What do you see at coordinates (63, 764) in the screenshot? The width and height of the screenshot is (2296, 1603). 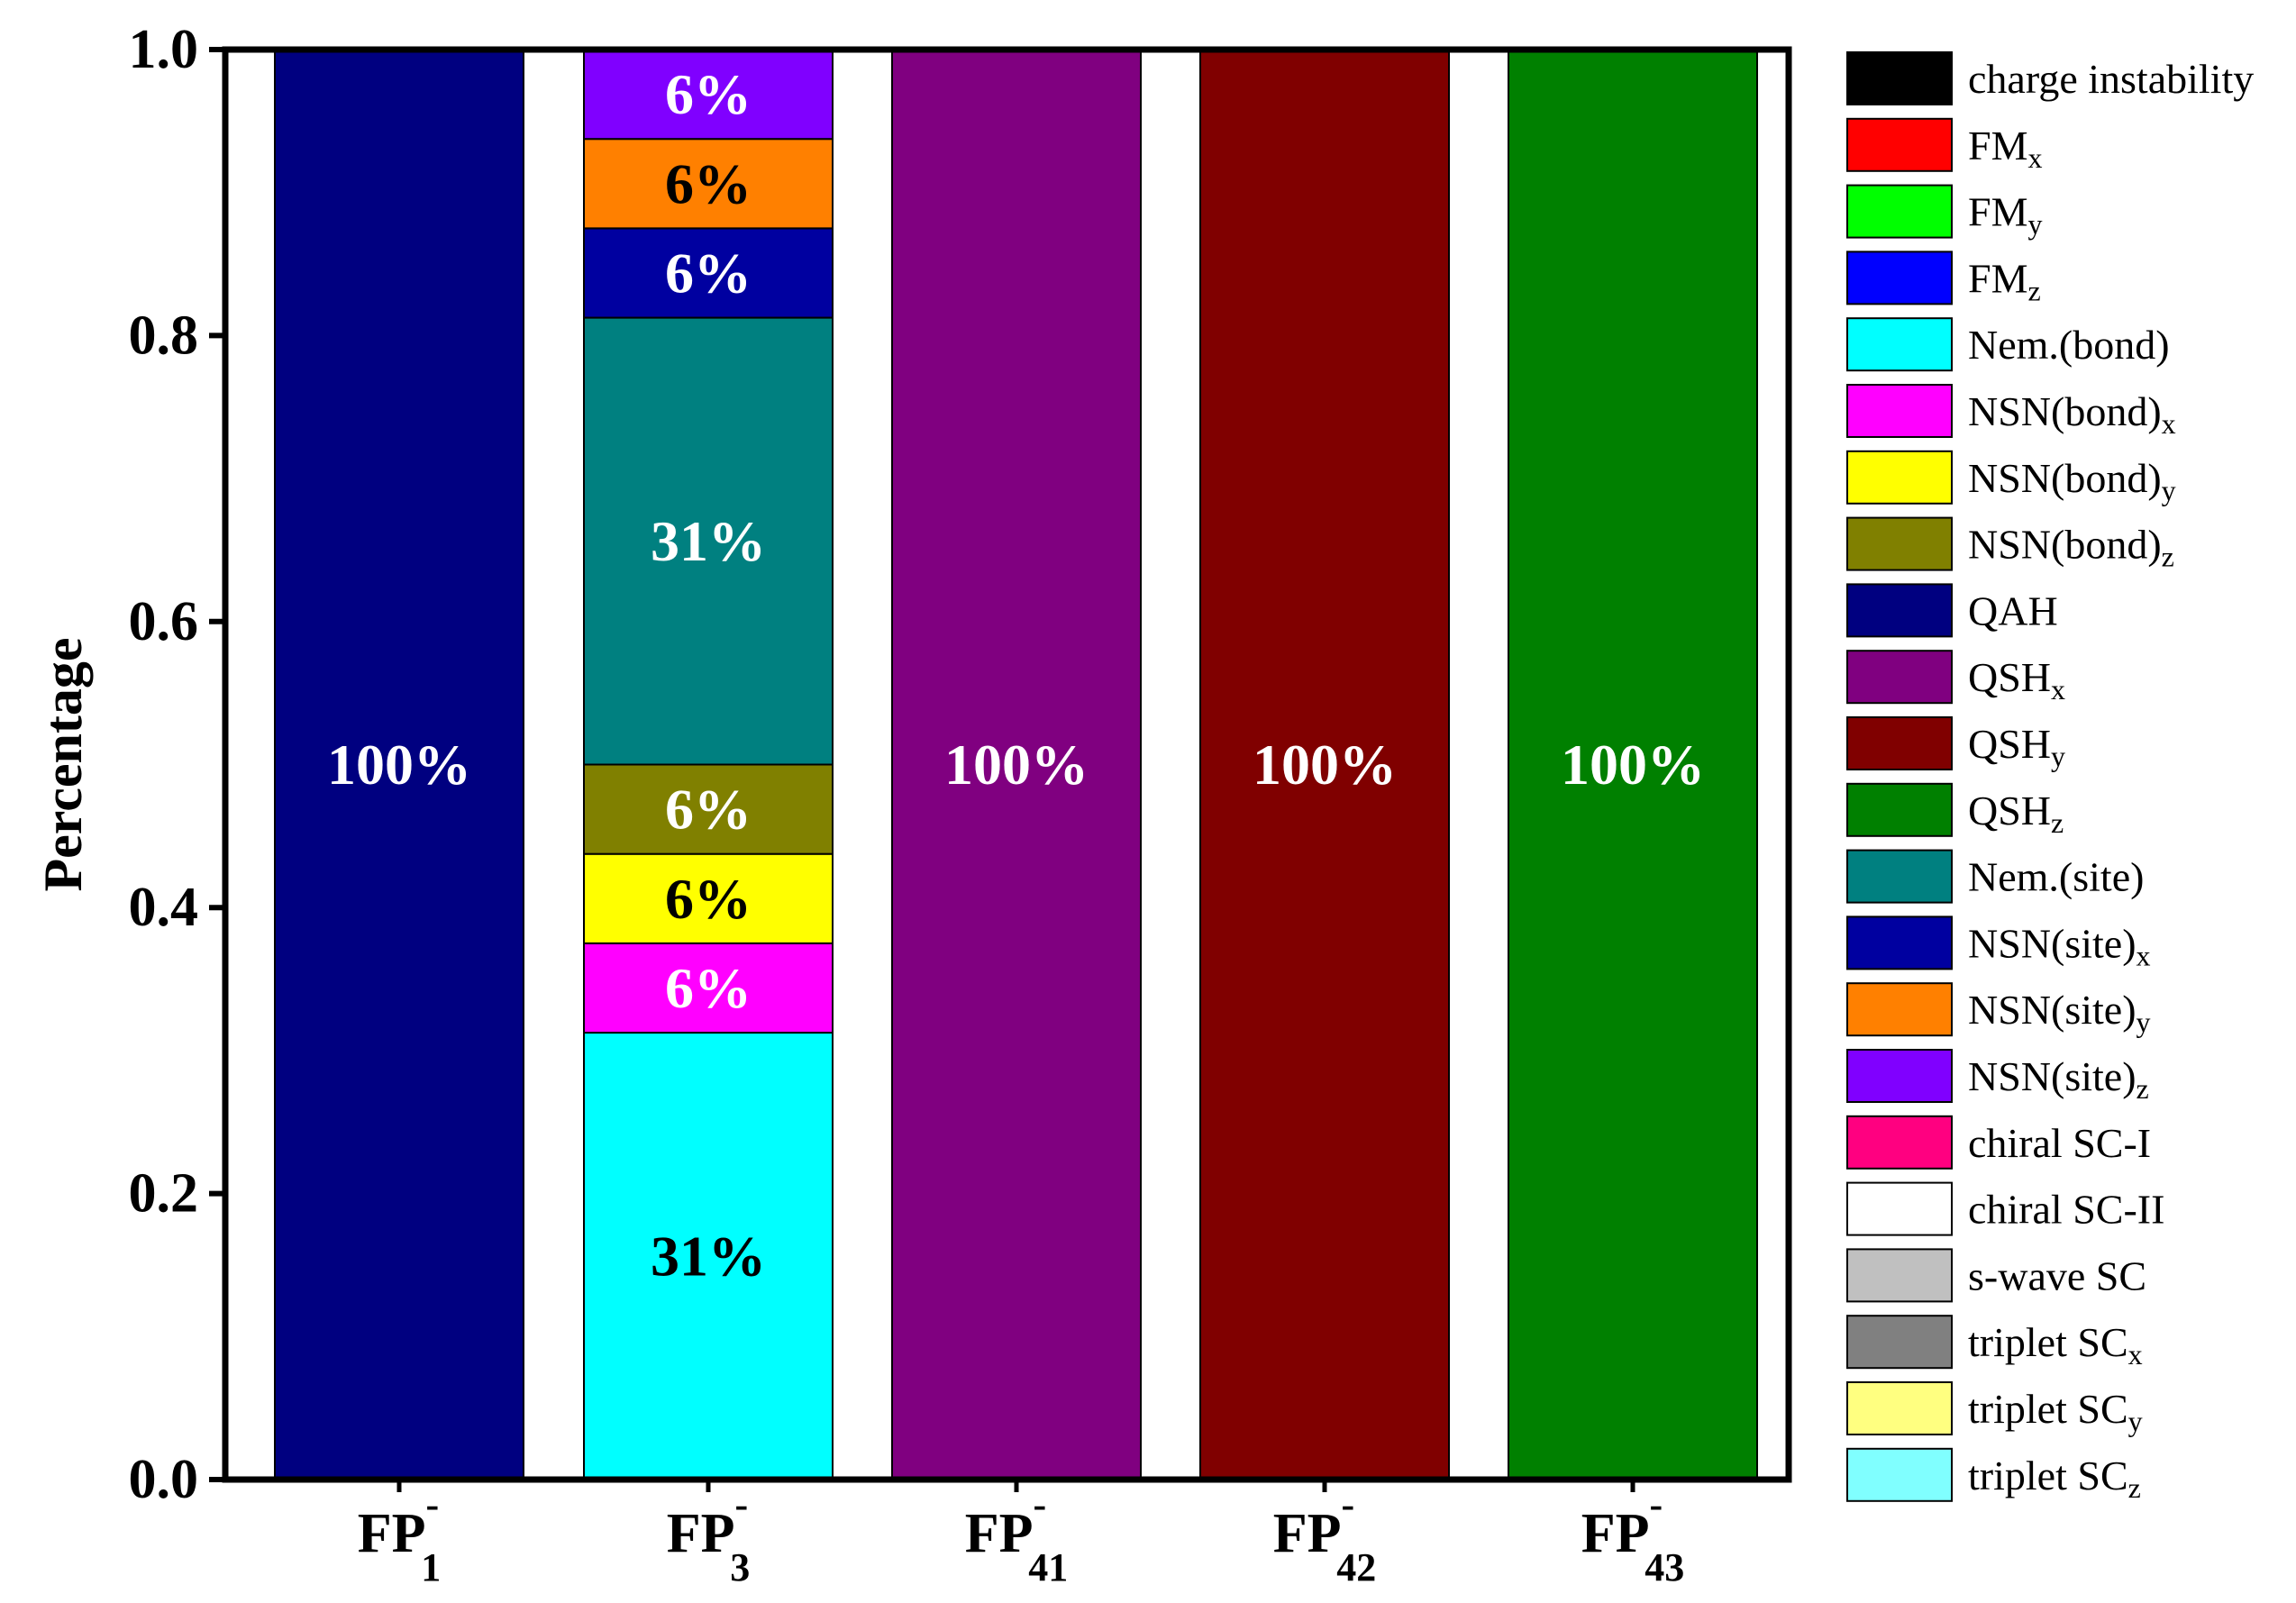 I see `y-axis-label: Percentage` at bounding box center [63, 764].